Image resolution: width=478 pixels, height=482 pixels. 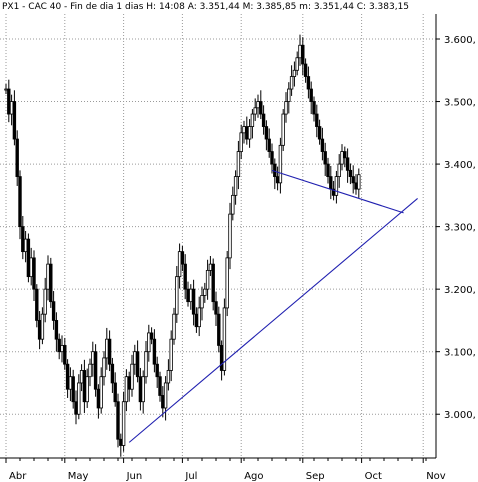 I want to click on x-tick-label: Oct, so click(x=373, y=476).